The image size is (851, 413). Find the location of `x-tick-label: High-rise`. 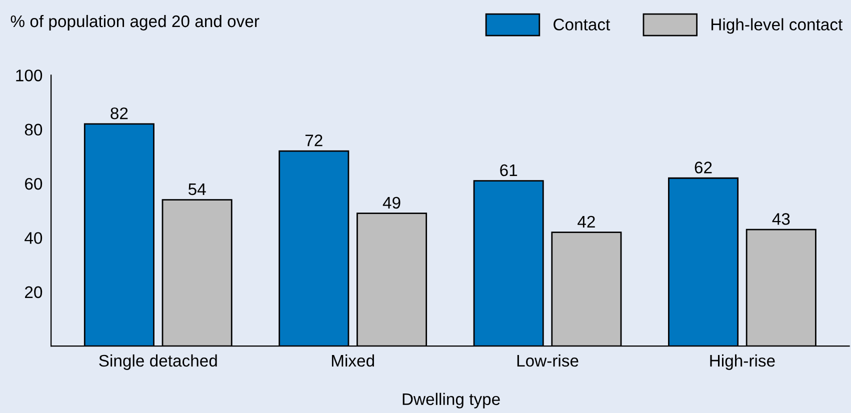

x-tick-label: High-rise is located at coordinates (742, 362).